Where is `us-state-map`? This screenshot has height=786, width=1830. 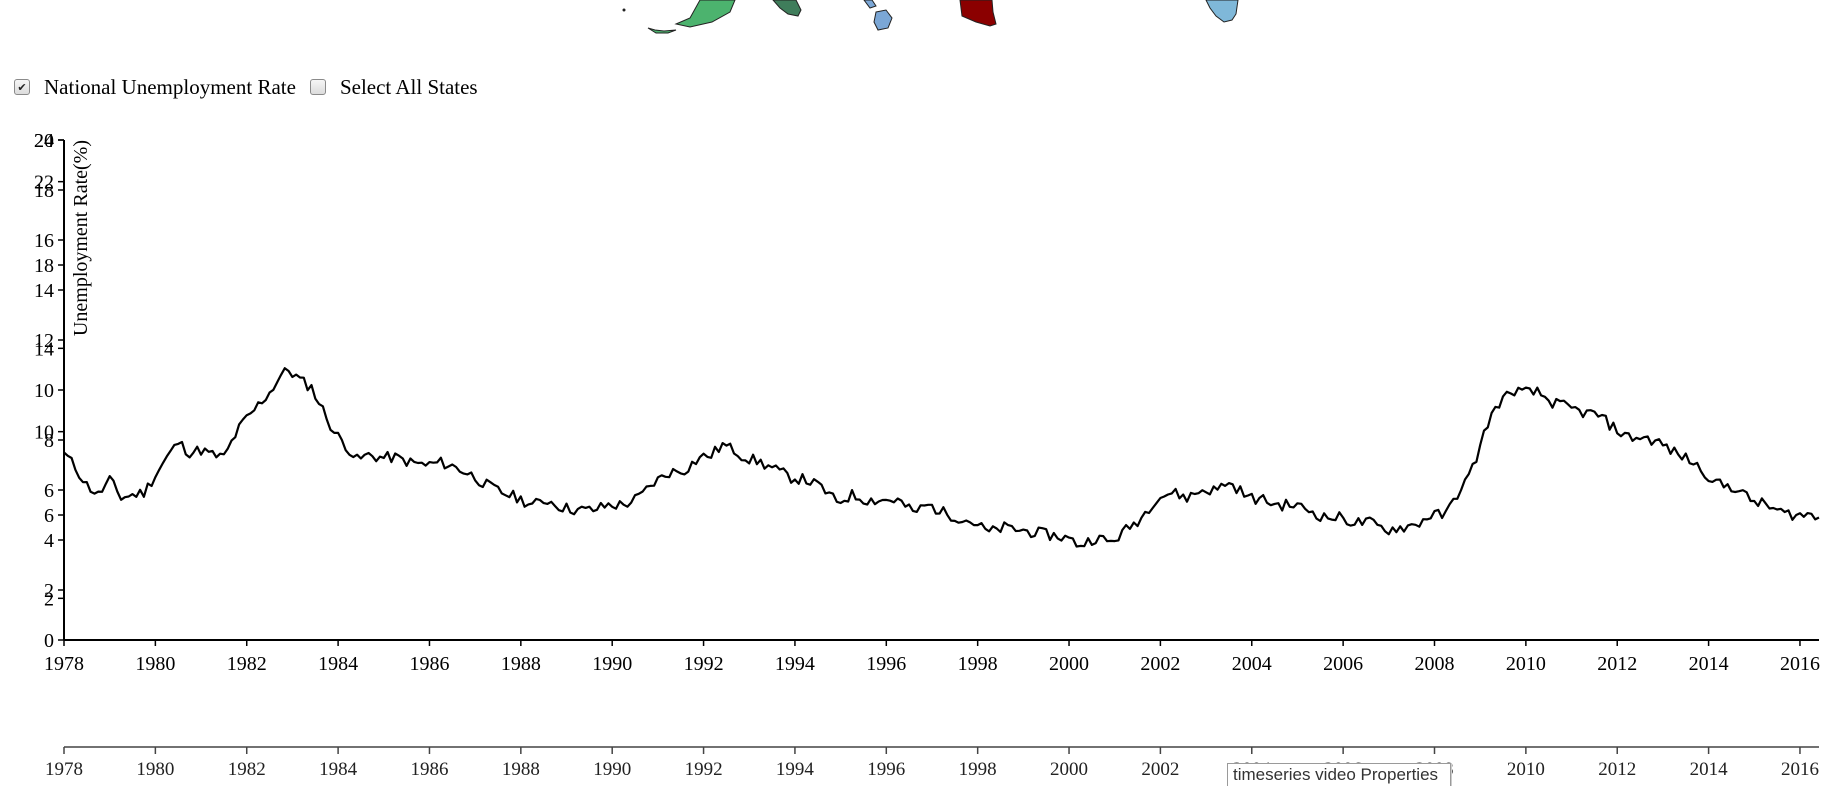
us-state-map is located at coordinates (915, 20).